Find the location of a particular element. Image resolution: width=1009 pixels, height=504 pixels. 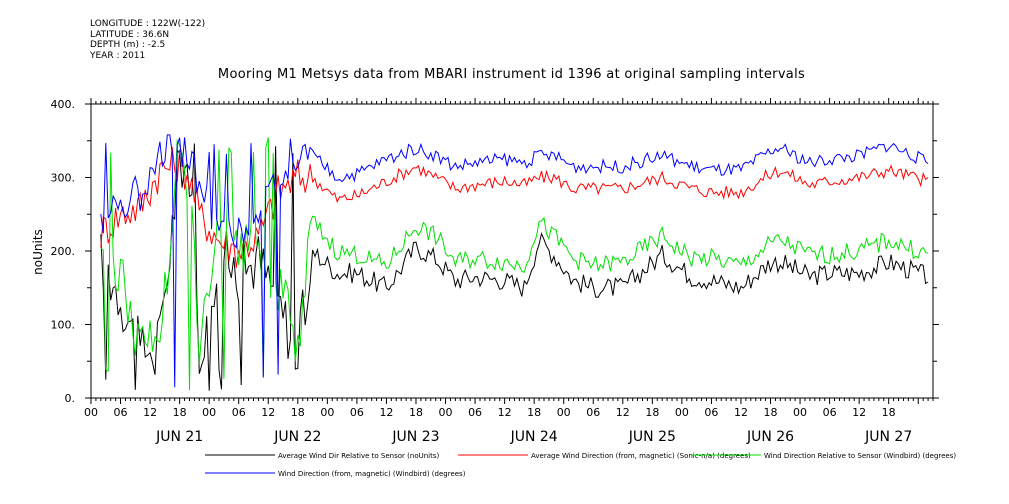

year-label: YEAR : 2011 is located at coordinates (118, 55).